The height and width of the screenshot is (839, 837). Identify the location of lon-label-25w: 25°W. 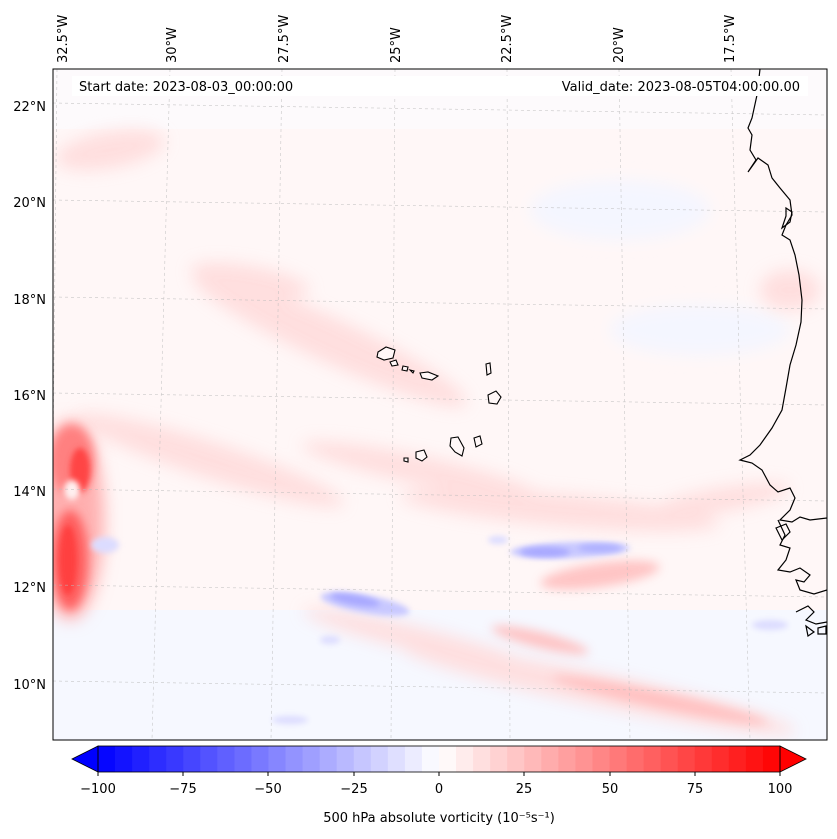
(396, 45).